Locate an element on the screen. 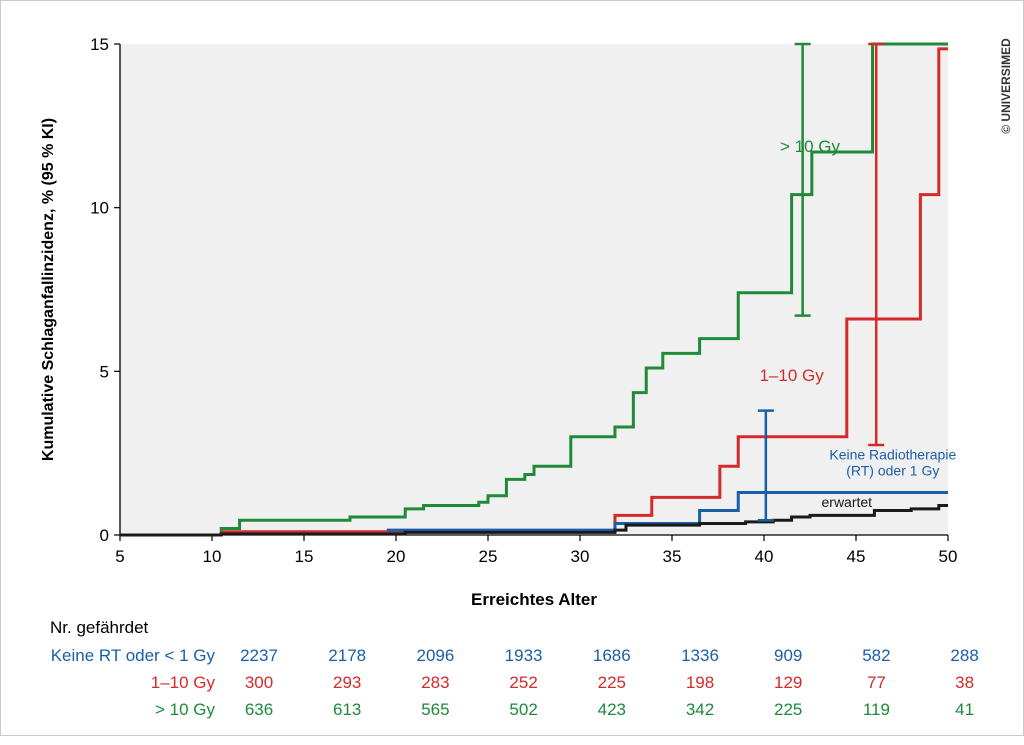  x-tick-label: 15 is located at coordinates (304, 556).